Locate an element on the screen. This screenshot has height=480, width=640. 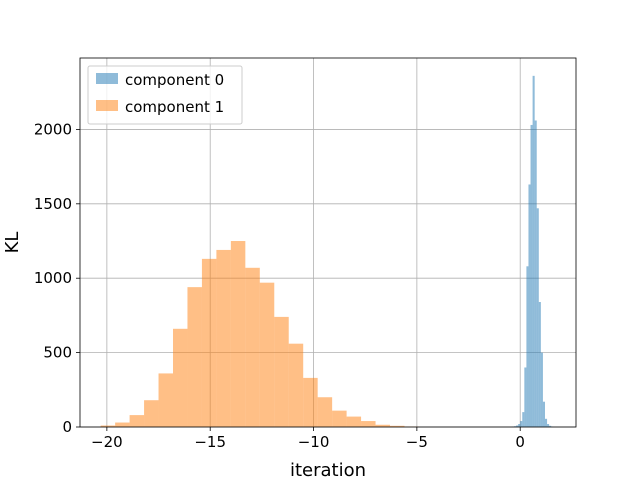
y-tick-label: 0 is located at coordinates (67, 427).